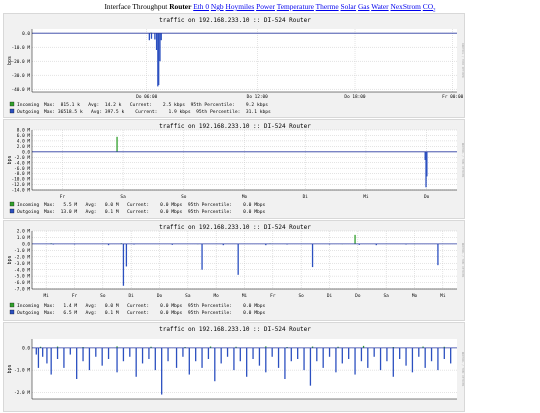  I want to click on nav-link-power: Power, so click(265, 6).